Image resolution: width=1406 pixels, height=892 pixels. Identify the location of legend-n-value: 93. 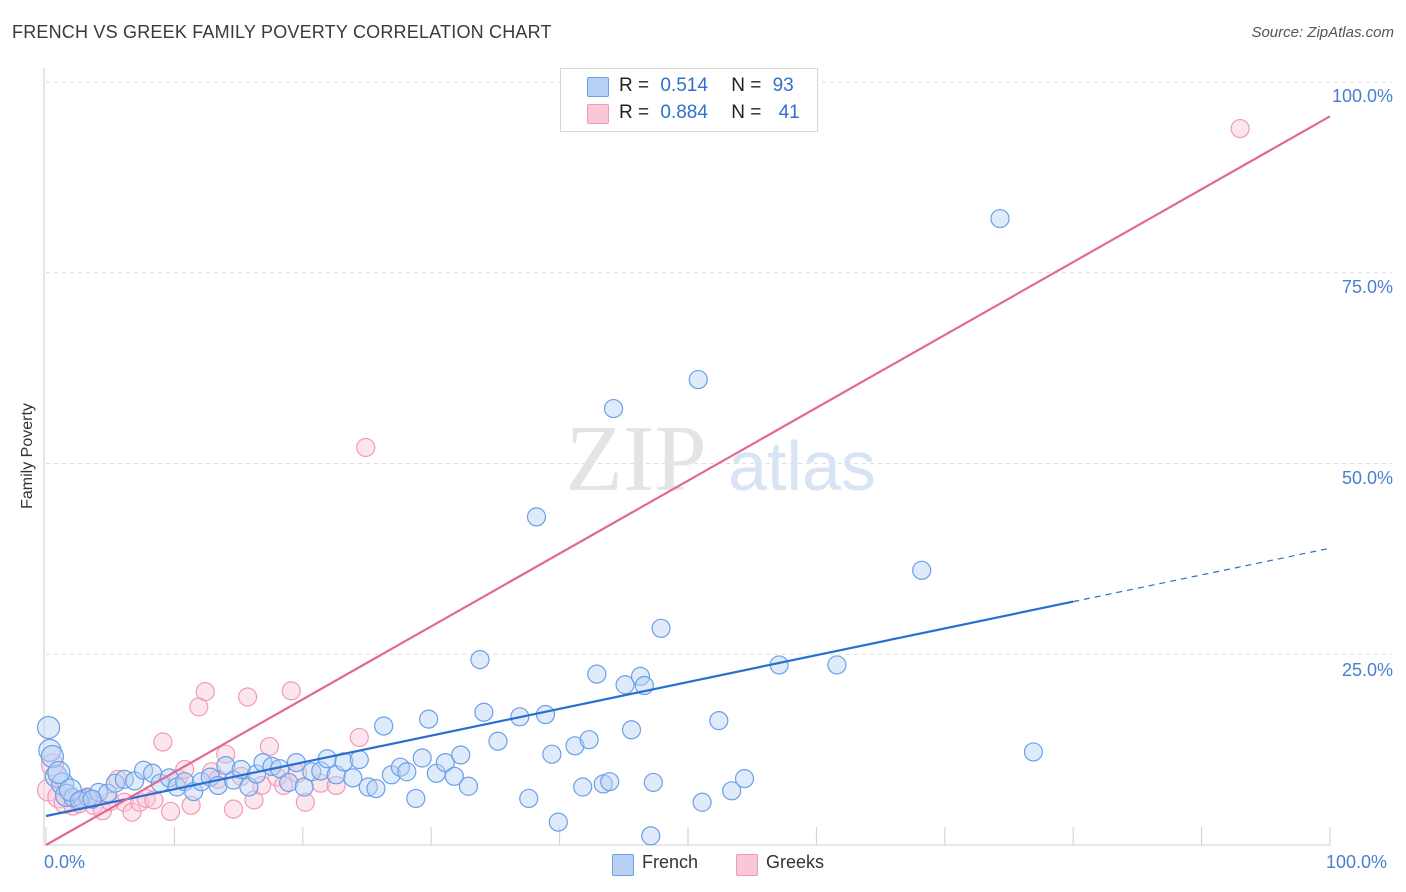
(783, 85).